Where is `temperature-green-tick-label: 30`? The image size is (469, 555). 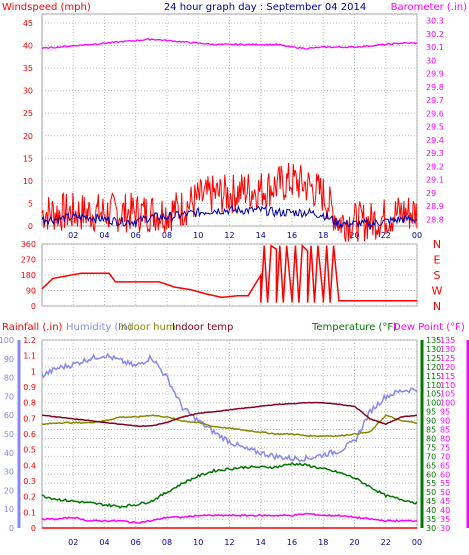 temperature-green-tick-label: 30 is located at coordinates (431, 528).